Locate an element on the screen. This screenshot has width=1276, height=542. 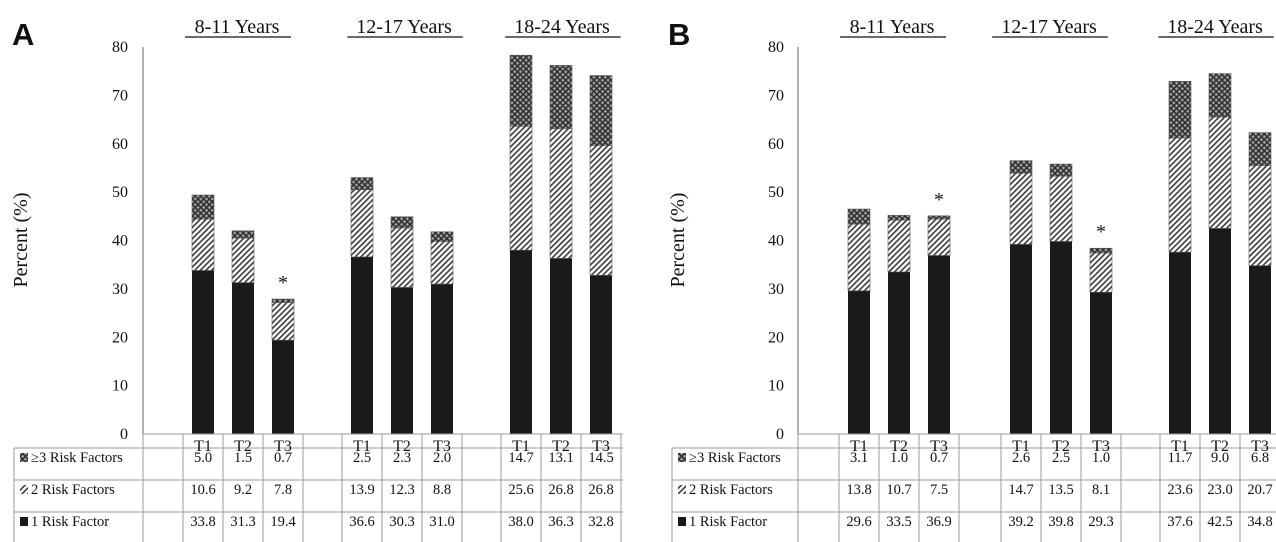
table-cell: 39.8 is located at coordinates (1060, 522).